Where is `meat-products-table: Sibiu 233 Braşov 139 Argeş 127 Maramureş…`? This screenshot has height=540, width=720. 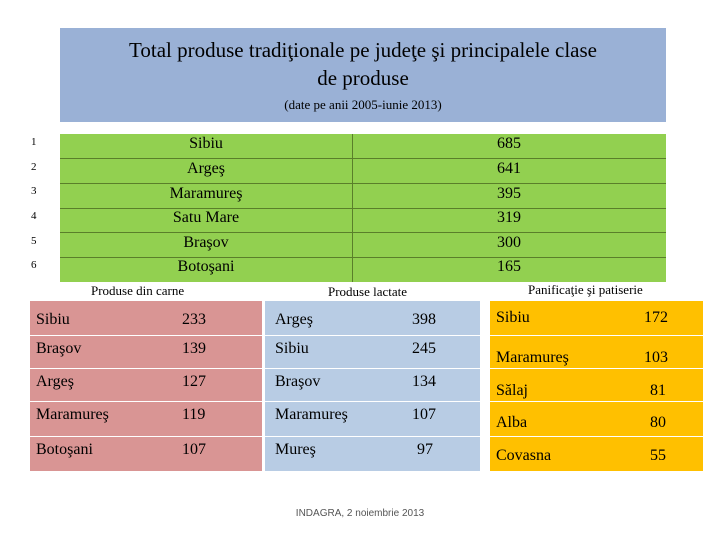
meat-products-table: Sibiu 233 Braşov 139 Argeş 127 Maramureş… is located at coordinates (146, 386).